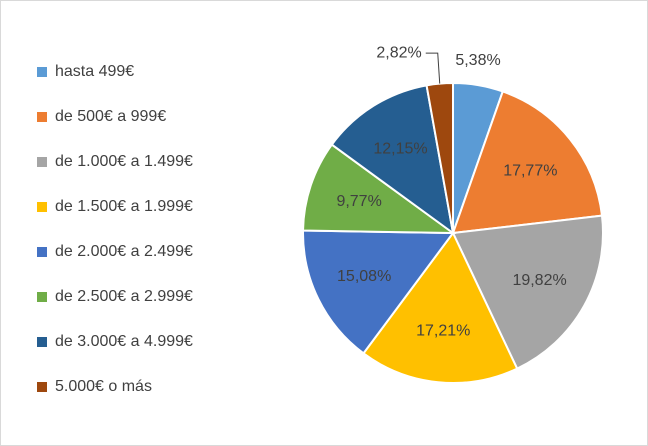 Image resolution: width=648 pixels, height=446 pixels. Describe the element at coordinates (398, 52) in the screenshot. I see `data-label: 2,82%` at that location.